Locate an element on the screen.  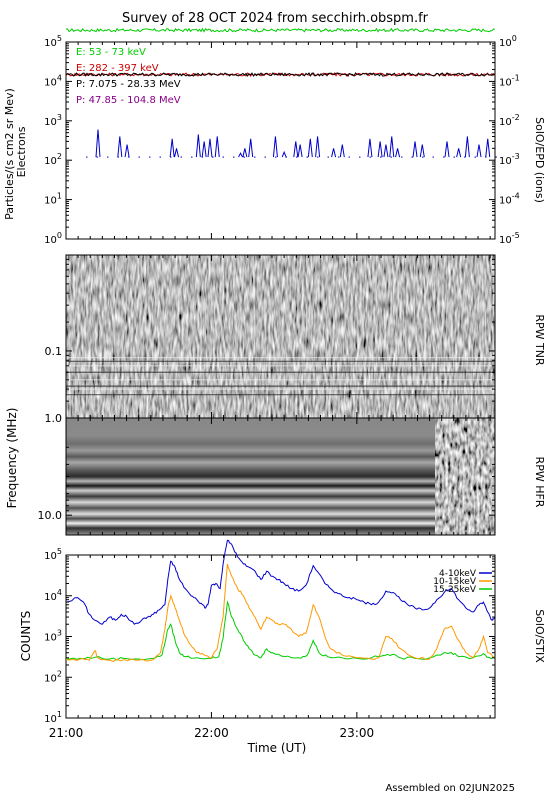
stix-right-label: SolO/STIX is located at coordinates (539, 636).